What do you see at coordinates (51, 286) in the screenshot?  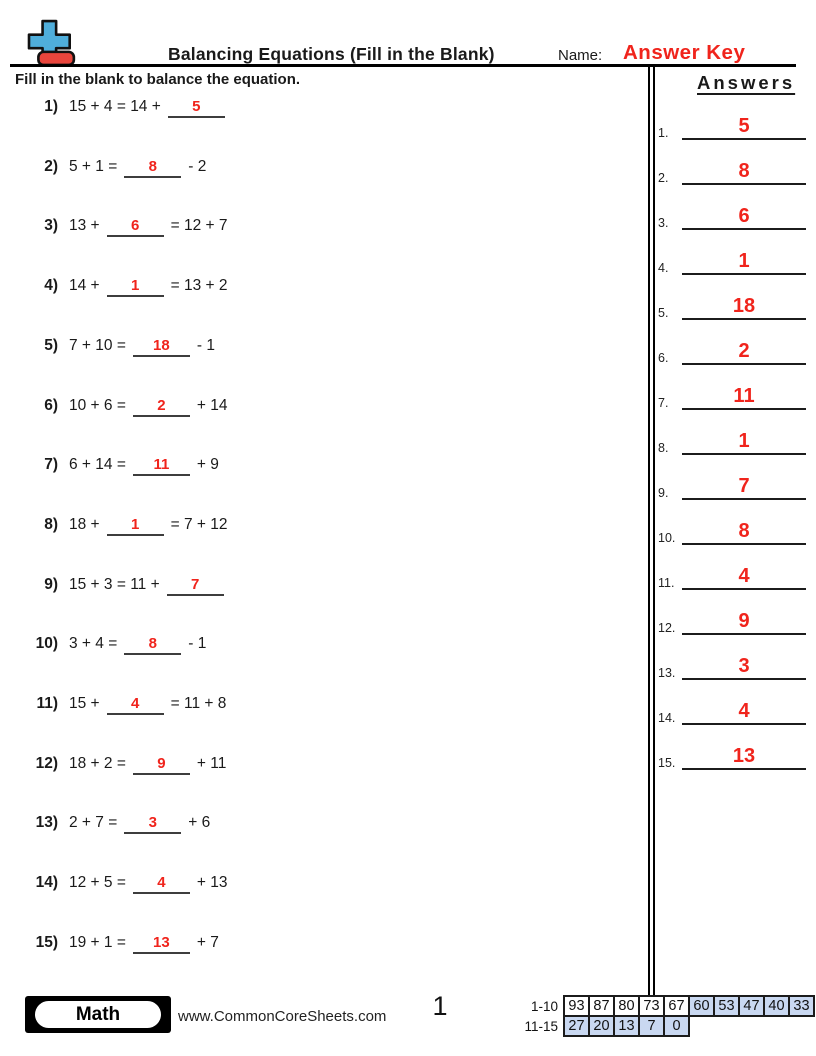 I see `problem-number: 4)` at bounding box center [51, 286].